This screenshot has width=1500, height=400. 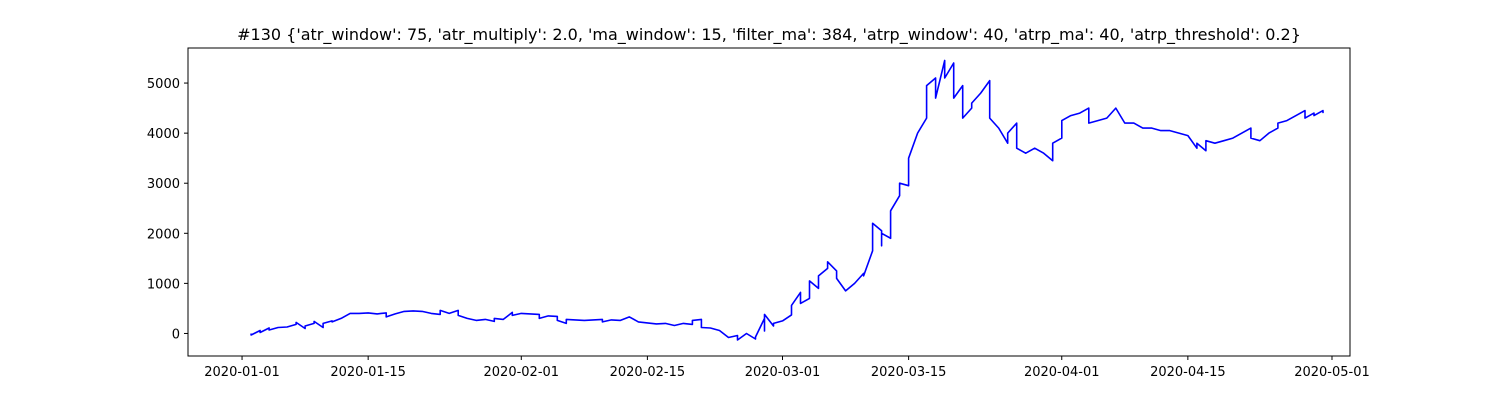 I want to click on y-tick-label: 0, so click(x=176, y=334).